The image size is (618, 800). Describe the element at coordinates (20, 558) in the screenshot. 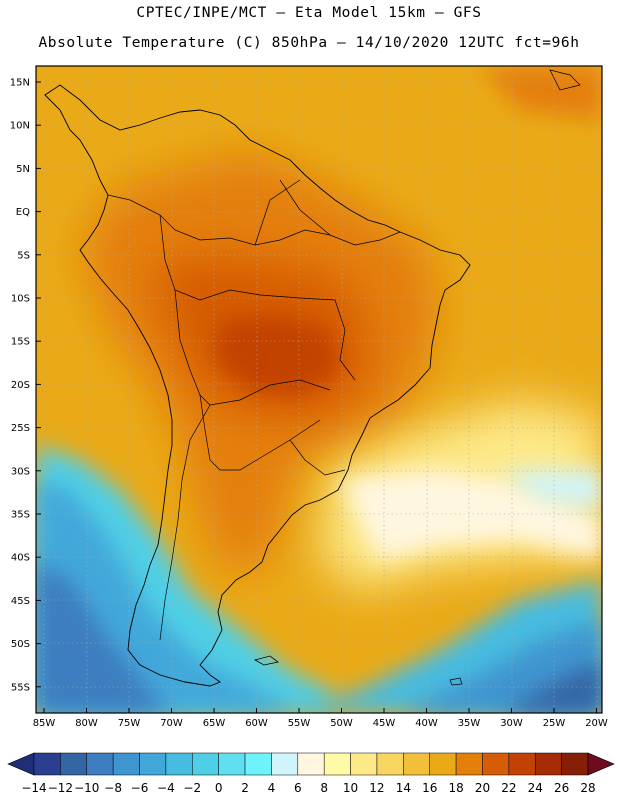

I see `lat-tick-label: 40S` at that location.